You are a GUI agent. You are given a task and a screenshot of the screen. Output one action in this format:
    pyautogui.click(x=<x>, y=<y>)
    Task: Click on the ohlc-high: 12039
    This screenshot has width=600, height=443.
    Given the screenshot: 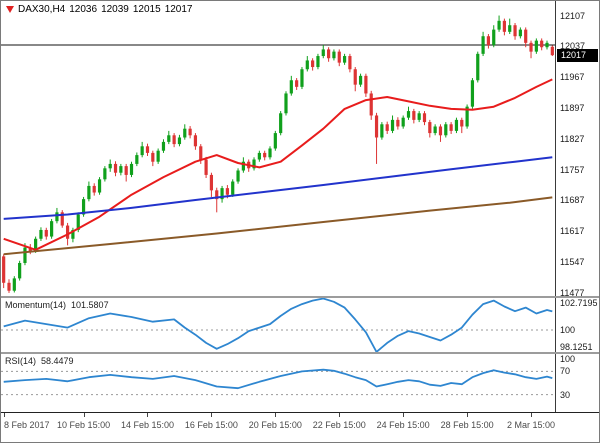 What is the action you would take?
    pyautogui.click(x=115, y=9)
    